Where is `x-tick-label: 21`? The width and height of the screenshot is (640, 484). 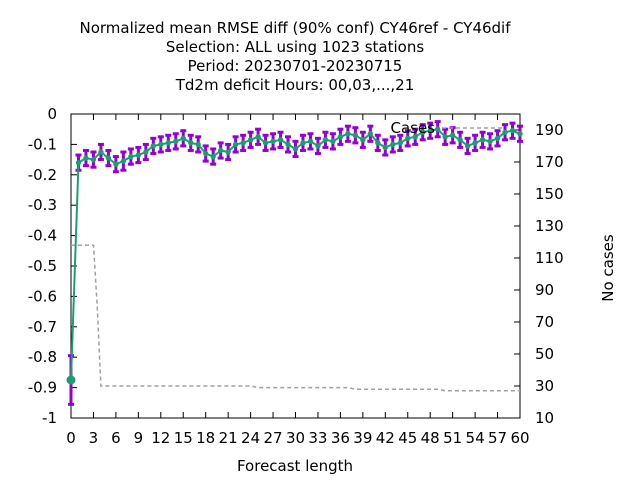
x-tick-label: 21 is located at coordinates (228, 438).